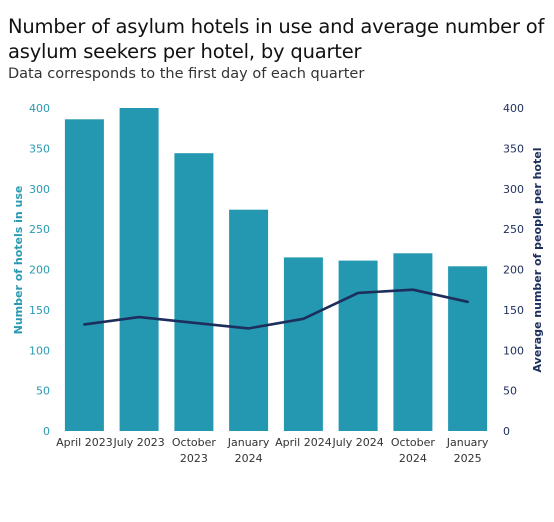  I want to click on right-tick-label: 0, so click(506, 431).